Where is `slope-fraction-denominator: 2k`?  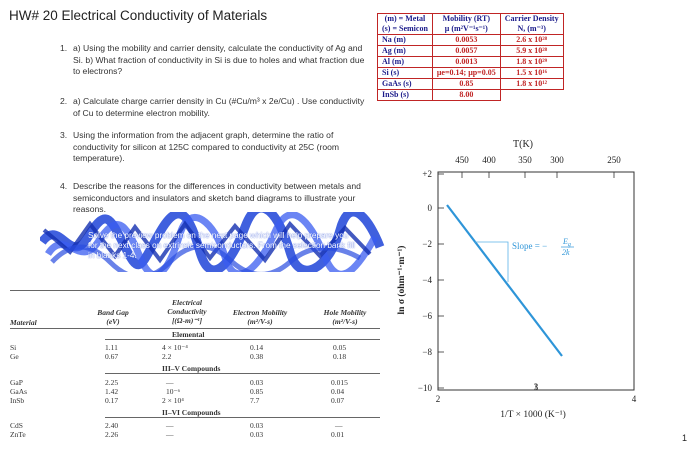
slope-fraction-denominator: 2k is located at coordinates (566, 252).